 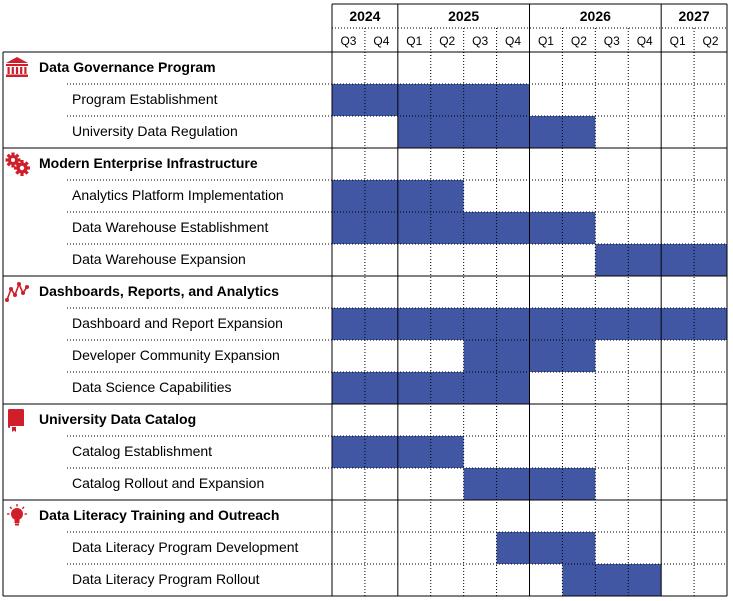 I want to click on task-name: Dashboard and Report Expansion, so click(x=177, y=323).